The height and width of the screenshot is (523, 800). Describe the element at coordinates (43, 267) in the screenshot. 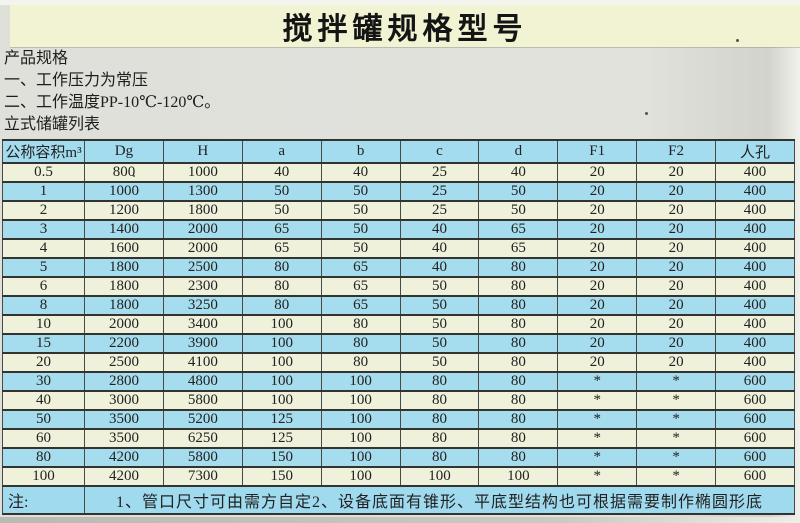

I see `table-cell: 5` at that location.